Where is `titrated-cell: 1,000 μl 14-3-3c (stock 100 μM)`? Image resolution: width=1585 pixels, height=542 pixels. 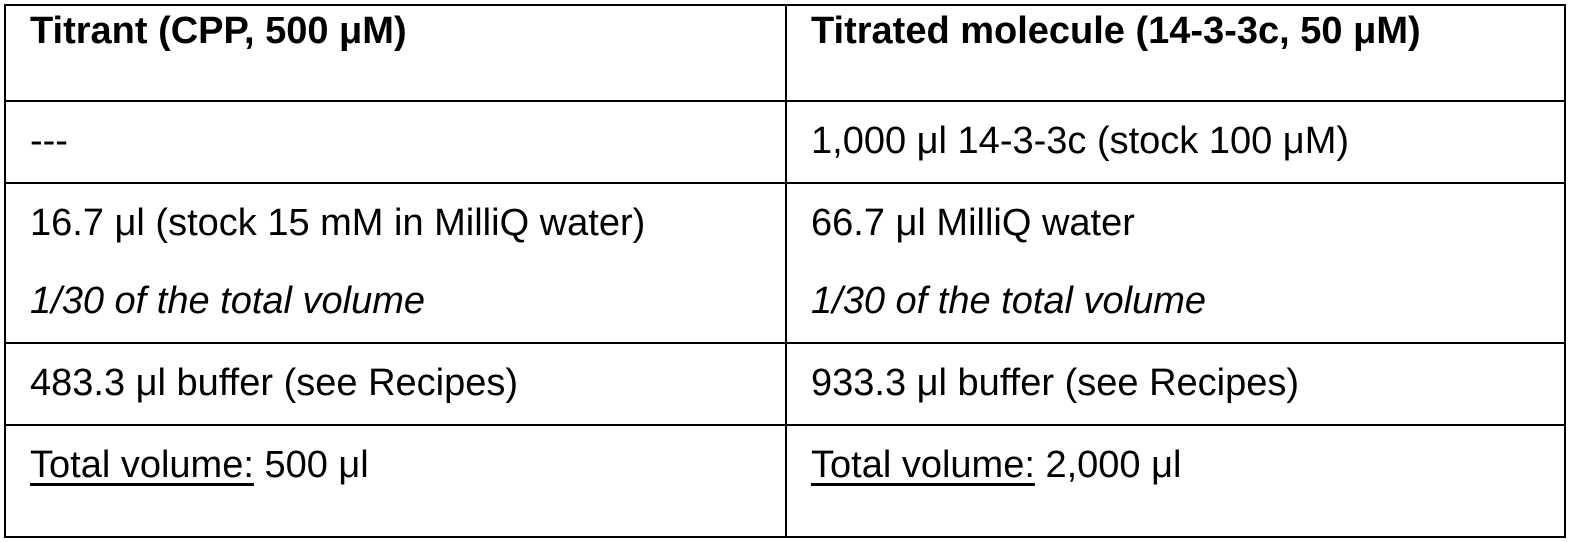
titrated-cell: 1,000 μl 14-3-3c (stock 100 μM) is located at coordinates (1175, 142).